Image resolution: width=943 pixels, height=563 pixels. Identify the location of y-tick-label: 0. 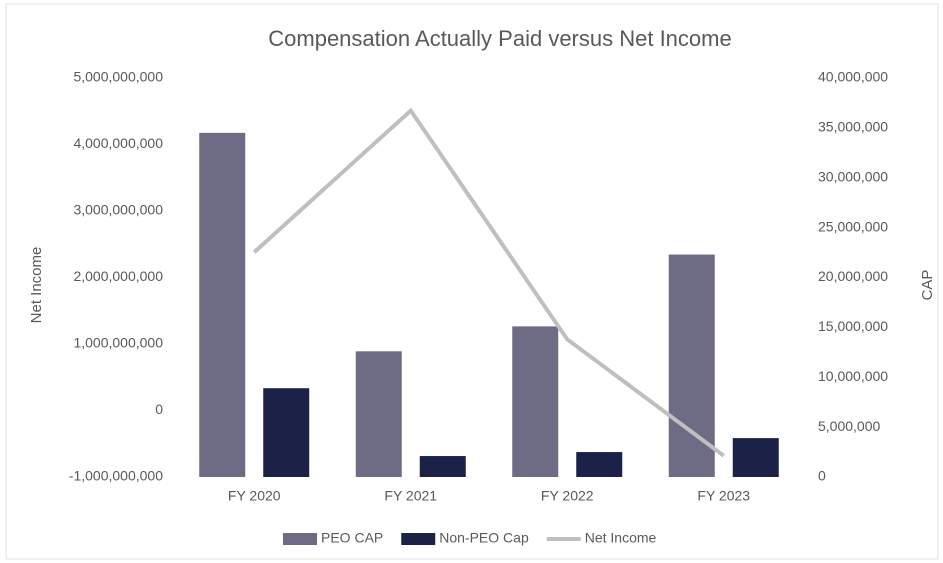
(159, 409).